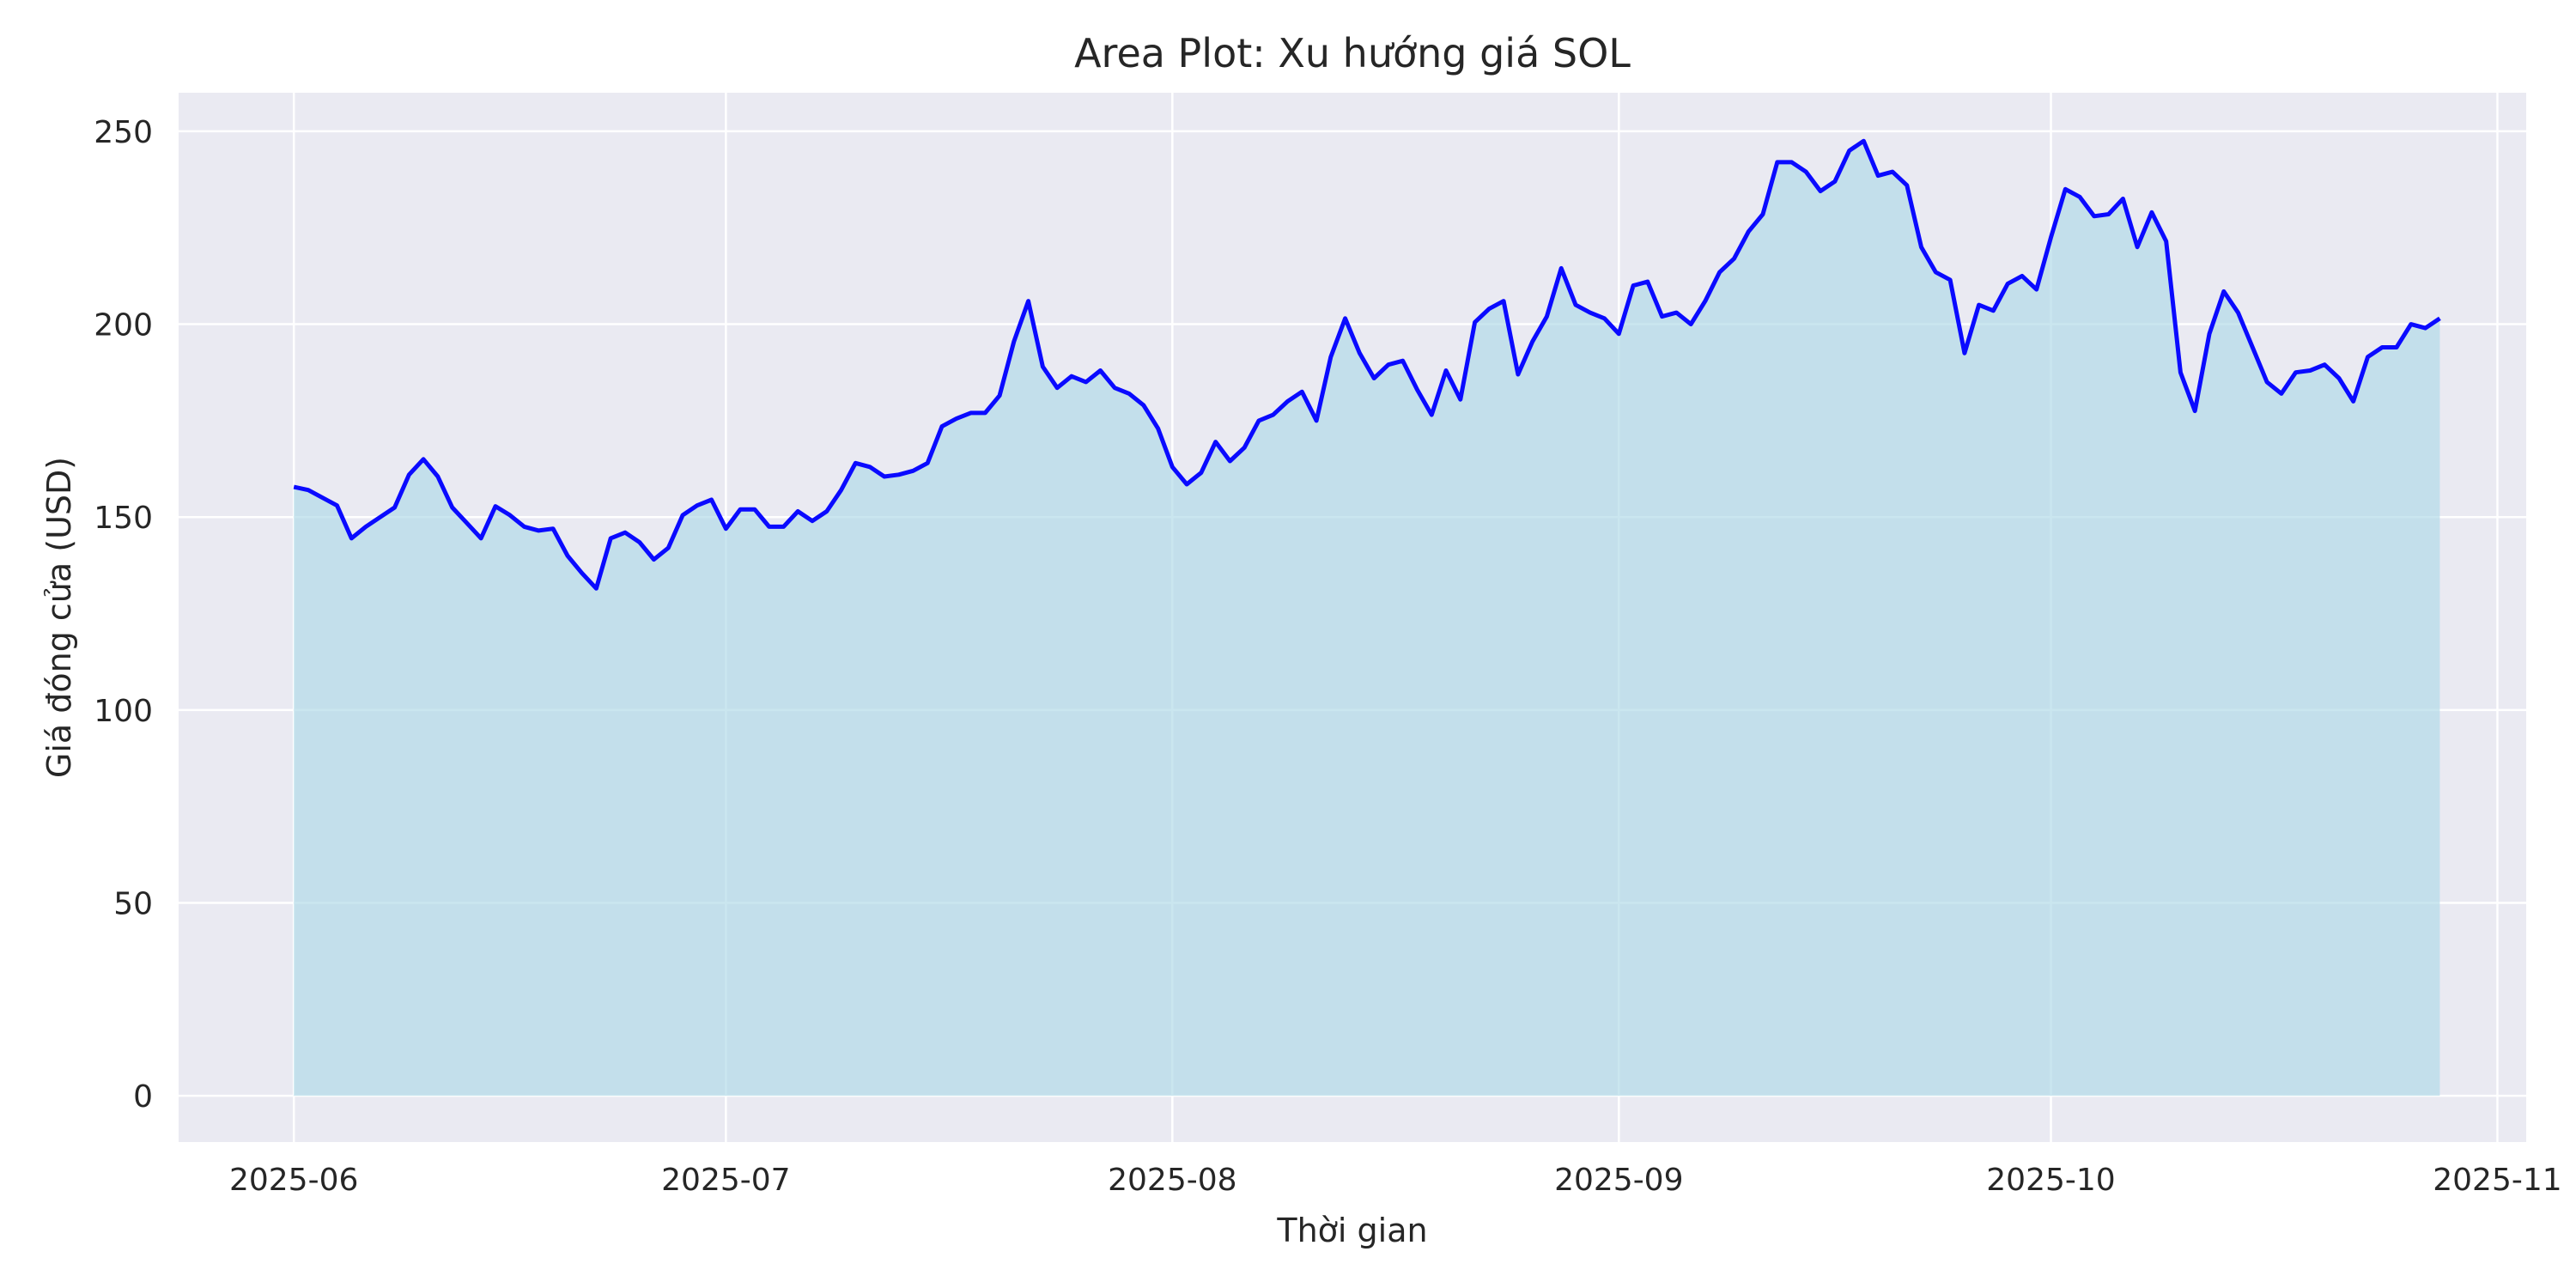  I want to click on x-axis-label: Thời gian, so click(1352, 1230).